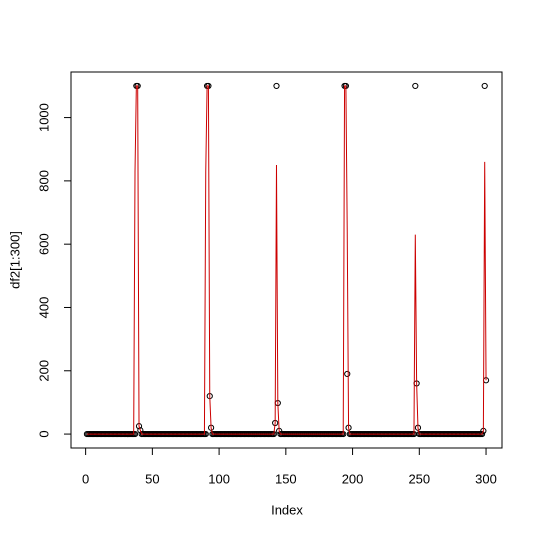  What do you see at coordinates (43, 117) in the screenshot?
I see `y-tick-label: 1000` at bounding box center [43, 117].